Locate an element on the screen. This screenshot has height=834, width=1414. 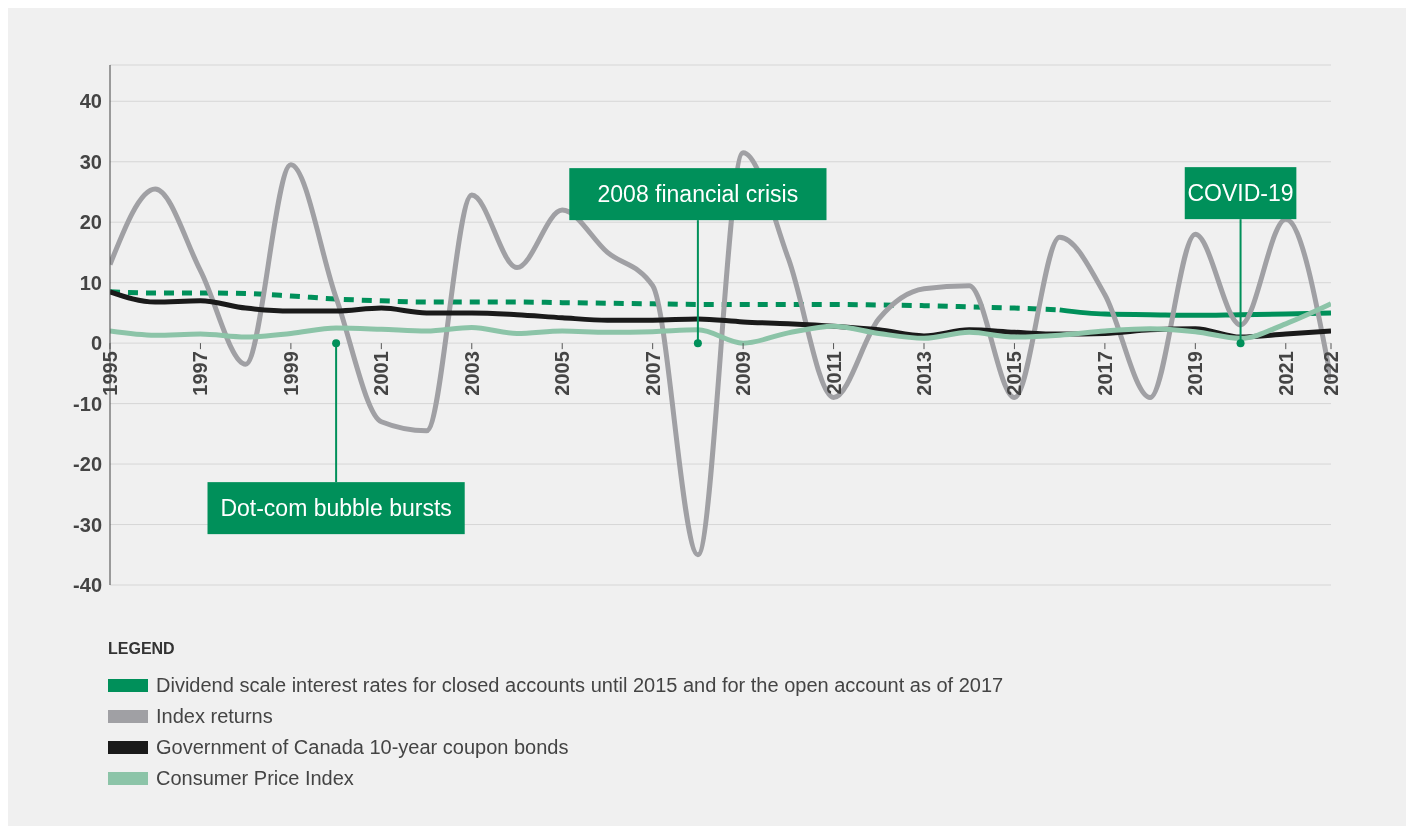
x-tick-label: 2005 is located at coordinates (562, 373).